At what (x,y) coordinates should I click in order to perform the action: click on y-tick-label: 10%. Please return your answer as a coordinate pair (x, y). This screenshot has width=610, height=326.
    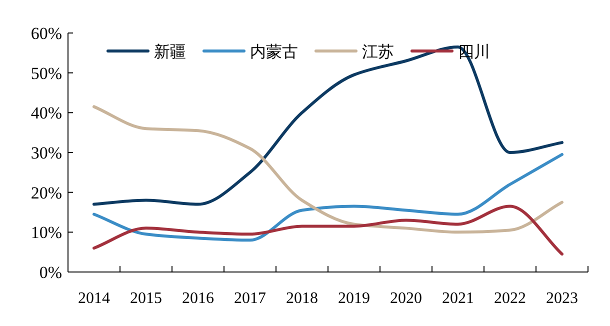
    Looking at the image, I should click on (46, 232).